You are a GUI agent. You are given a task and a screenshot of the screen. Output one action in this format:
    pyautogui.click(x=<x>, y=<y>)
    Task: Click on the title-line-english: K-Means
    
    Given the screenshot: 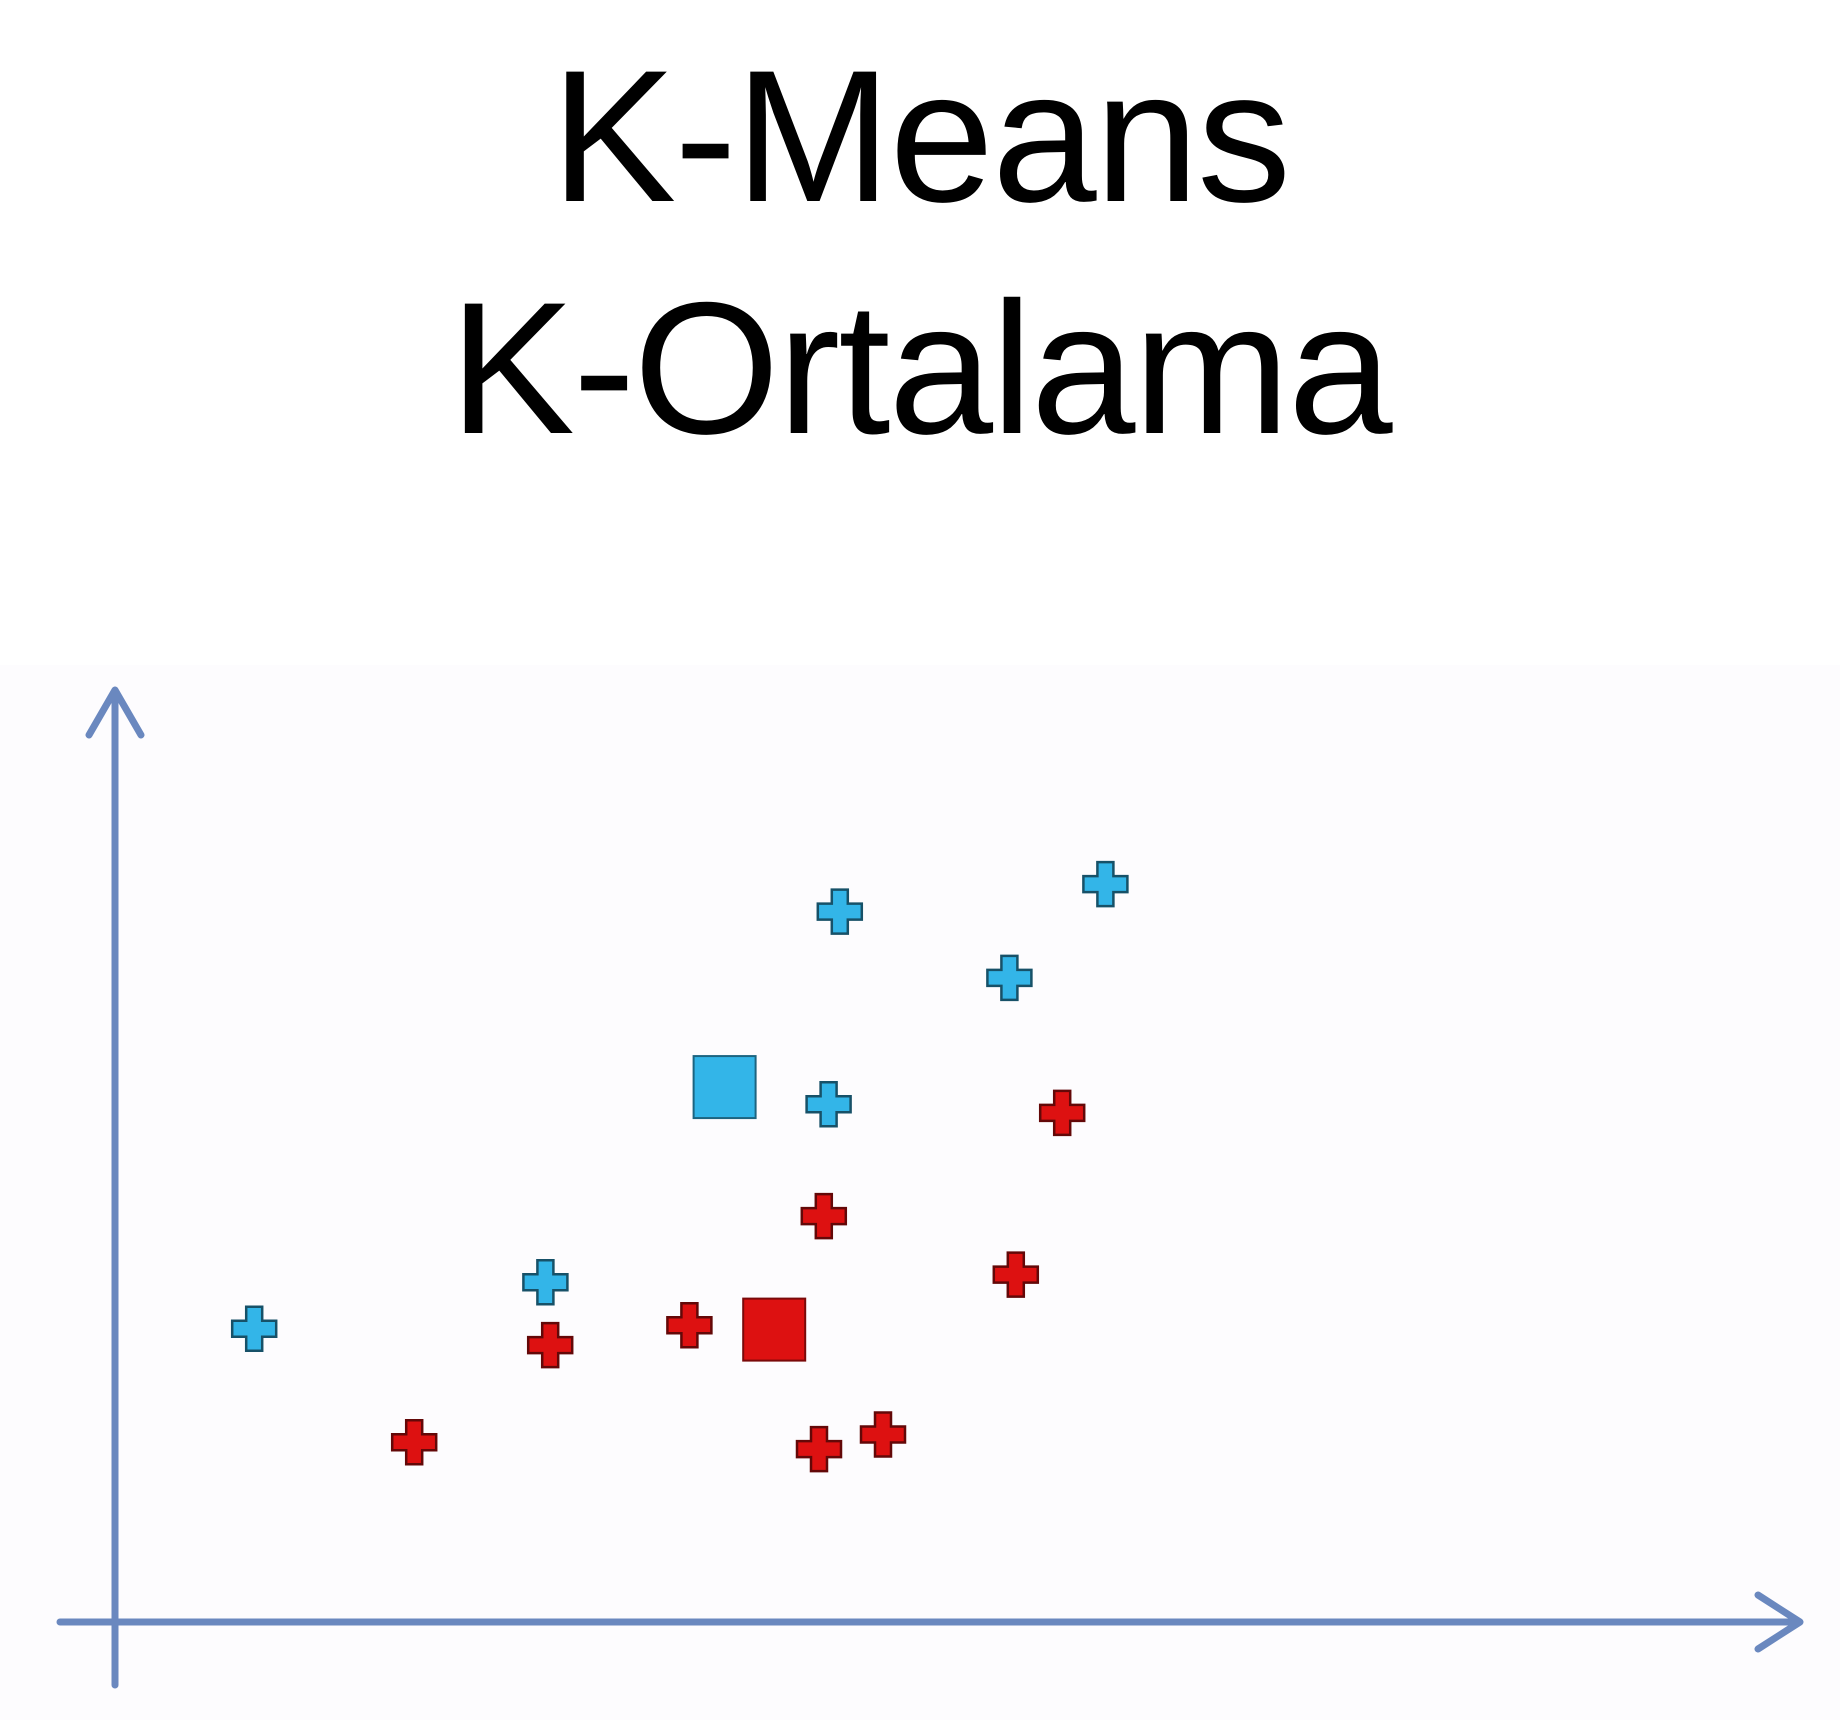 What is the action you would take?
    pyautogui.click(x=920, y=136)
    